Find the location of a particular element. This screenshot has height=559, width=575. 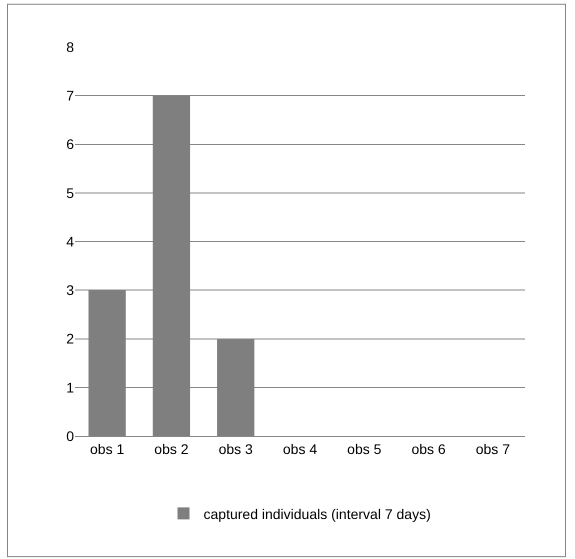

x-tick-label: obs 7 is located at coordinates (493, 448).